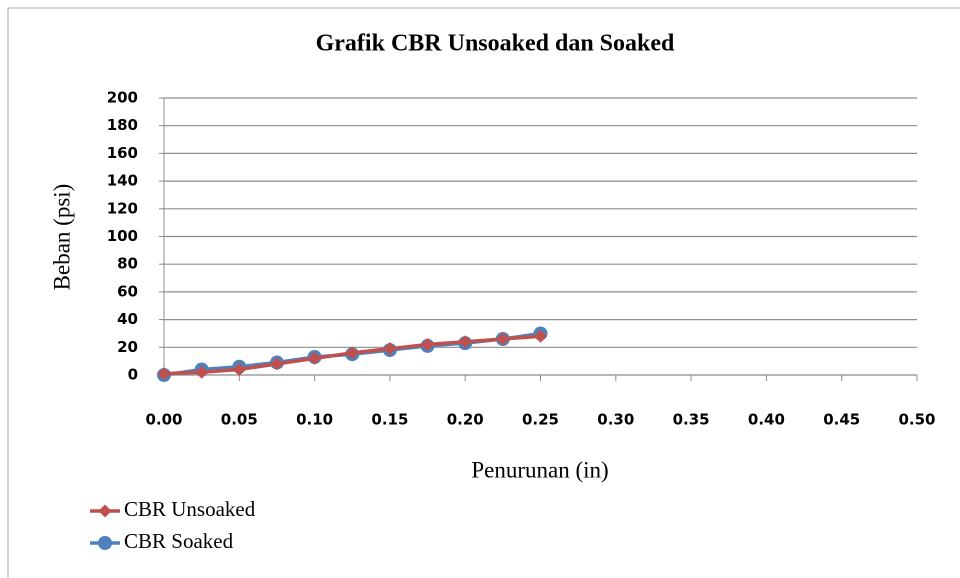 This screenshot has width=960, height=578. I want to click on x-tick-label: 0.15, so click(389, 420).